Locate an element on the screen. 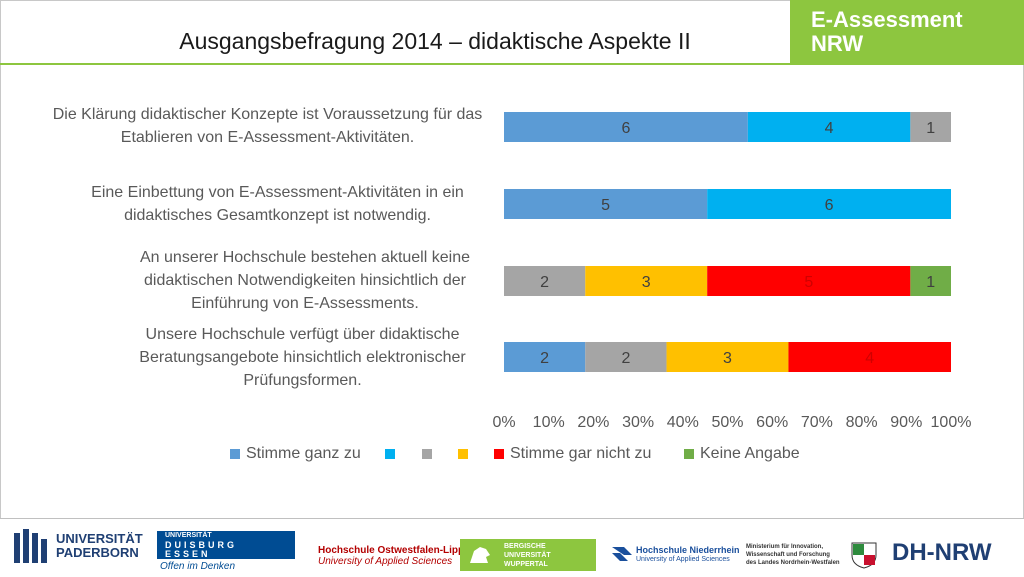 This screenshot has height=577, width=1024. data-label-q1-s3: 1 is located at coordinates (930, 128).